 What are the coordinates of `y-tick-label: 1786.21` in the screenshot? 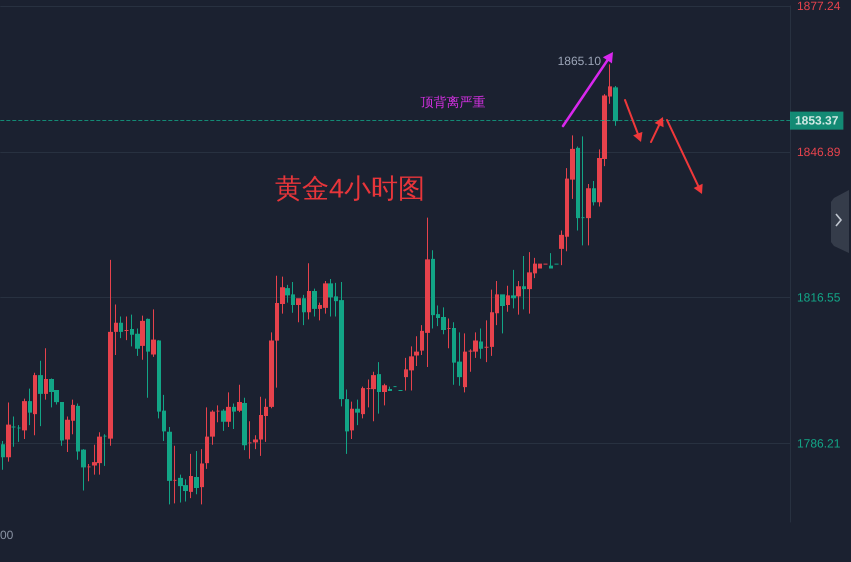 It's located at (819, 443).